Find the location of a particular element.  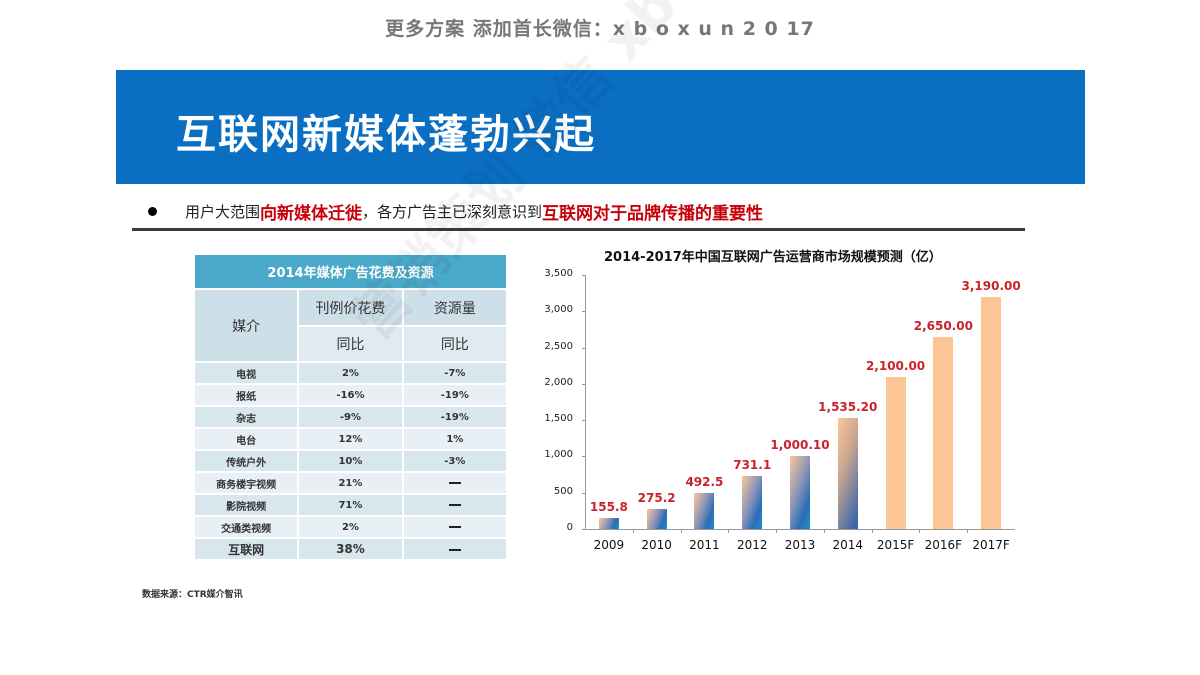

header-spend: 刊例价花费 is located at coordinates (350, 307).